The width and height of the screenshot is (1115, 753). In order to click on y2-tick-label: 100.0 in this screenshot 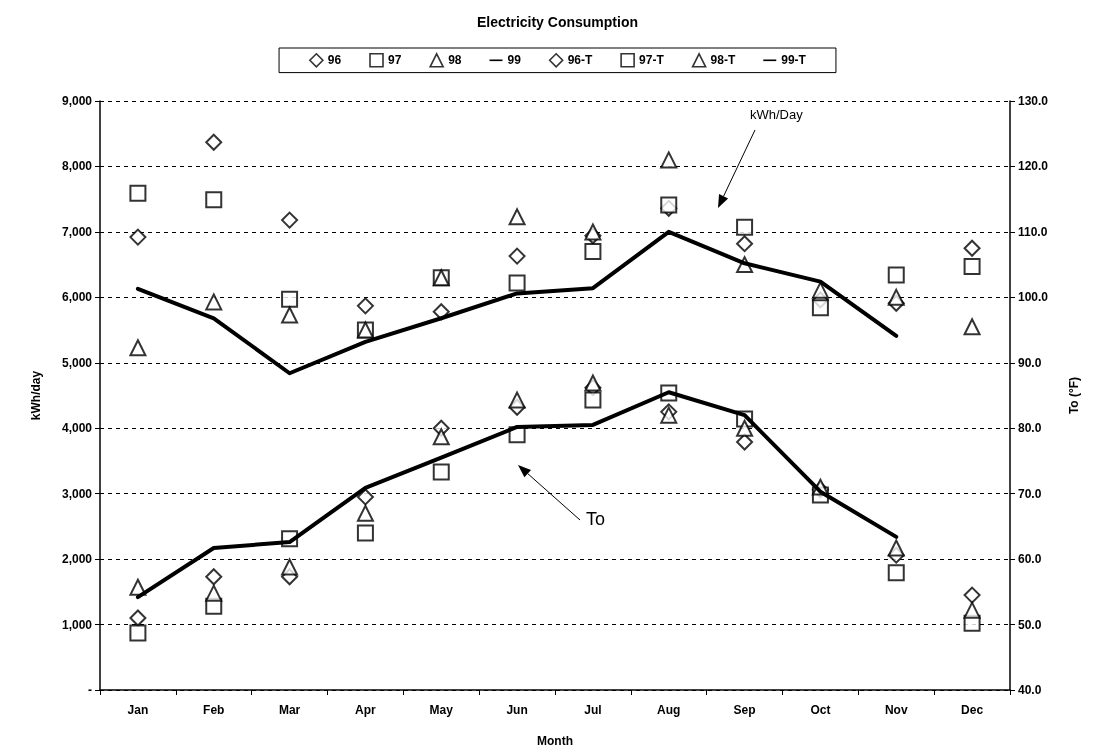, I will do `click(1033, 297)`.